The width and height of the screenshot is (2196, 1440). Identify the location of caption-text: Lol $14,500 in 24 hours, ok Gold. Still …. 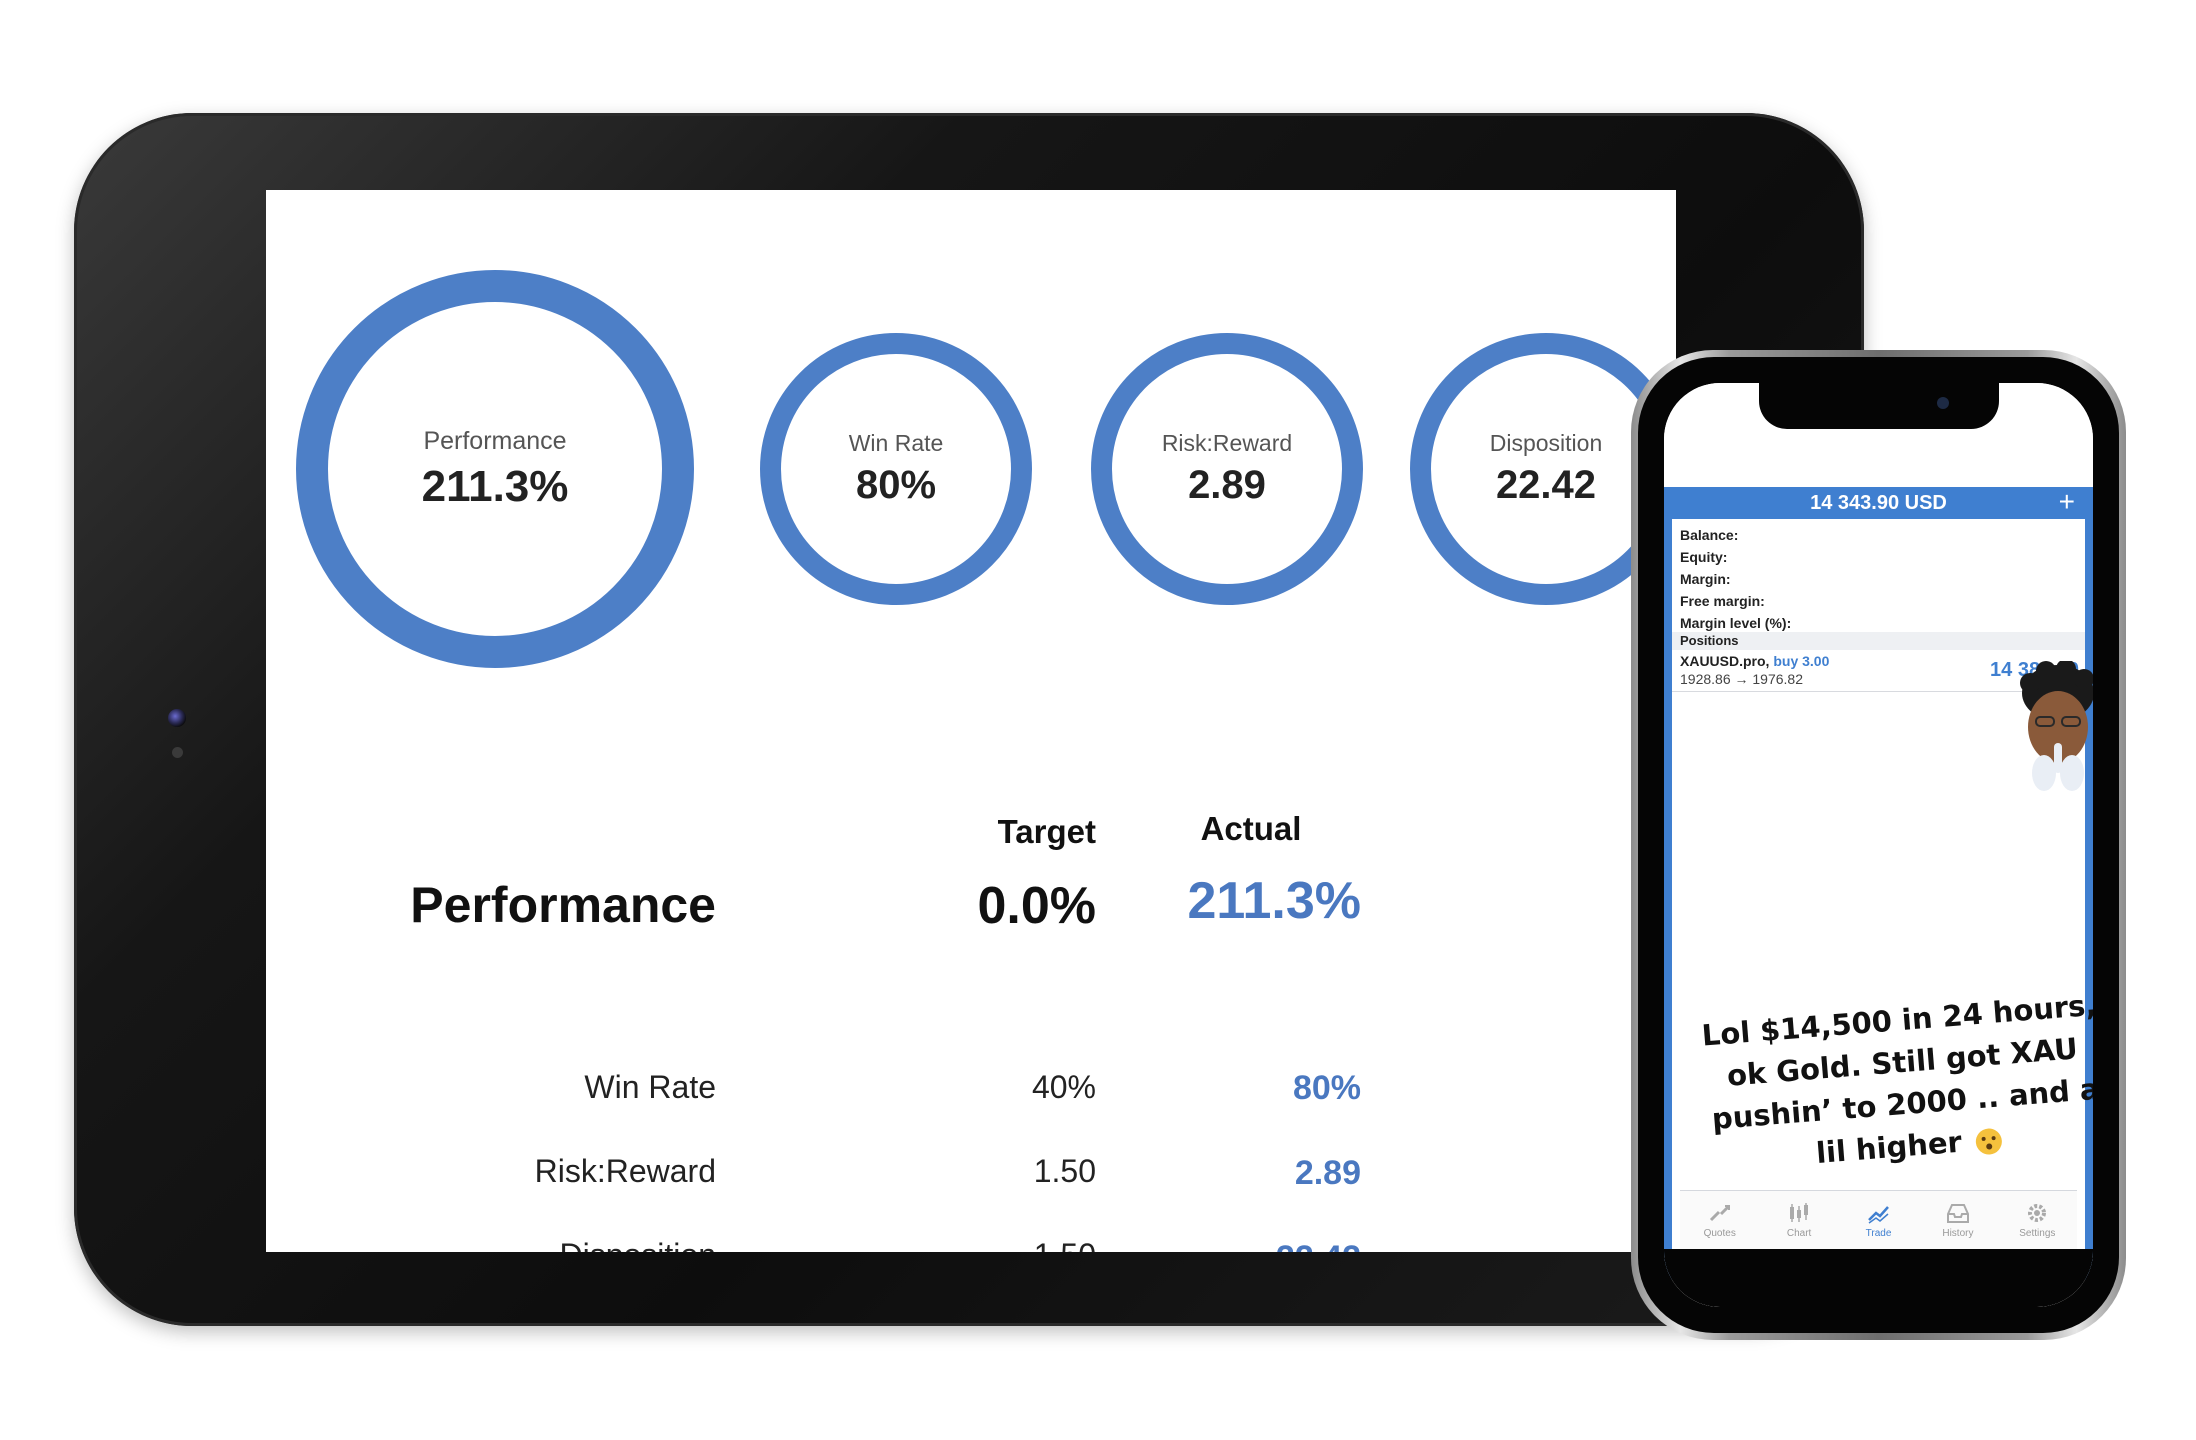
(1896, 1079).